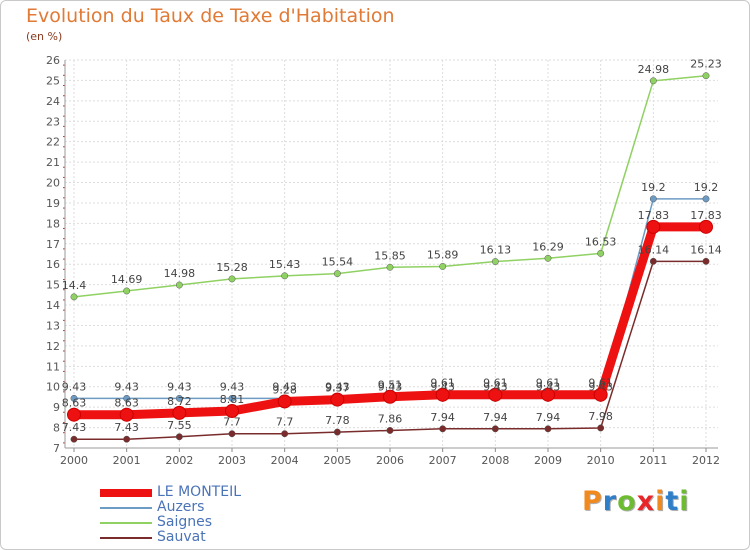  I want to click on logo-letter: i, so click(660, 501).